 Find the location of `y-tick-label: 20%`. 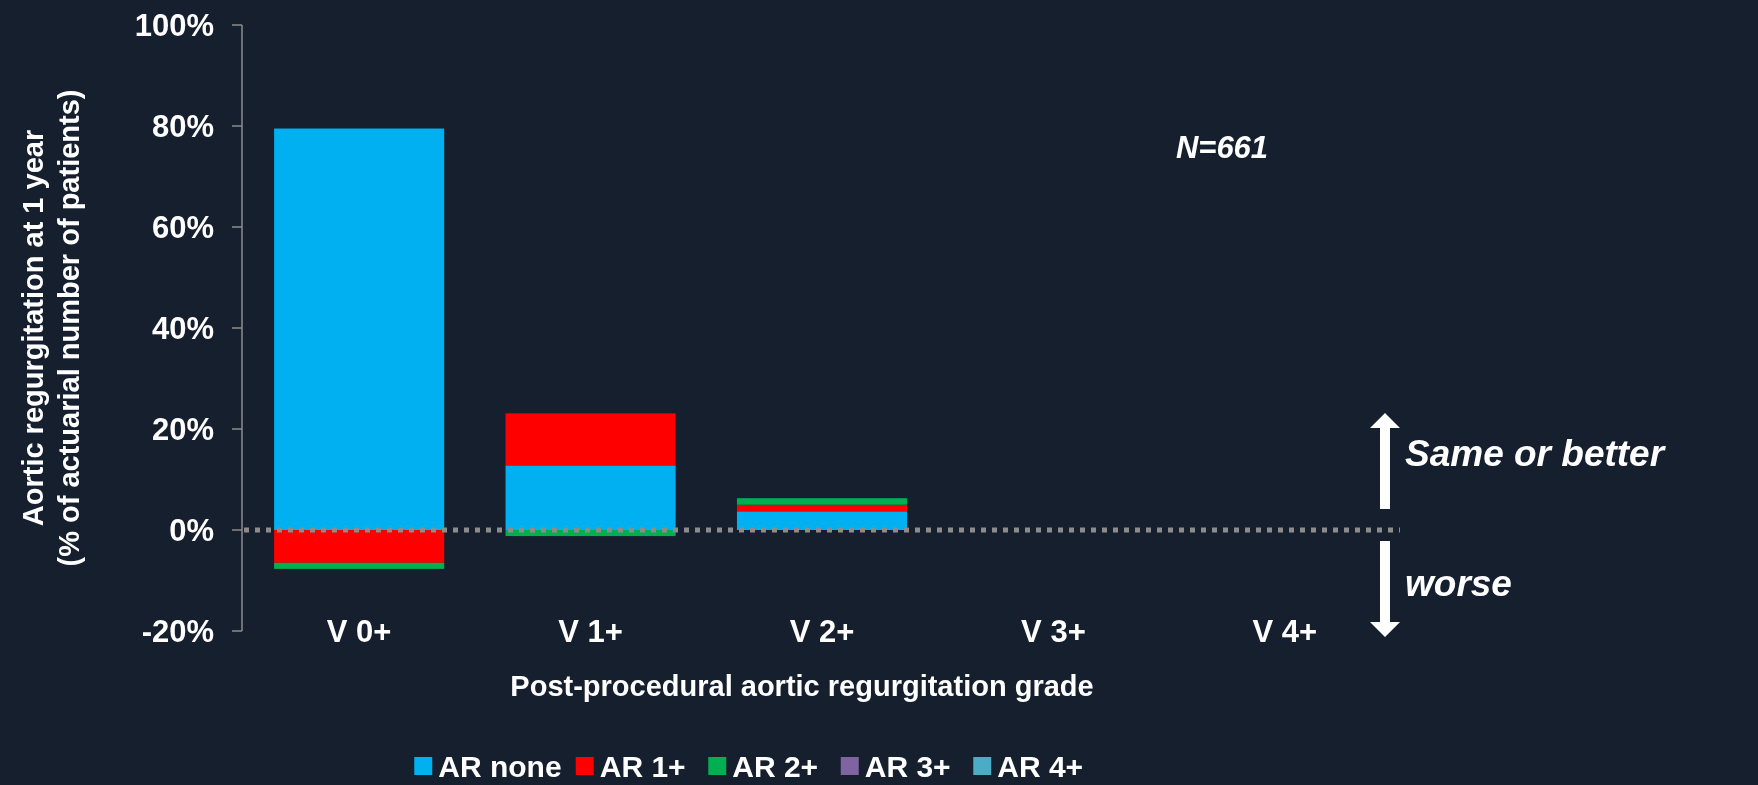

y-tick-label: 20% is located at coordinates (182, 429).